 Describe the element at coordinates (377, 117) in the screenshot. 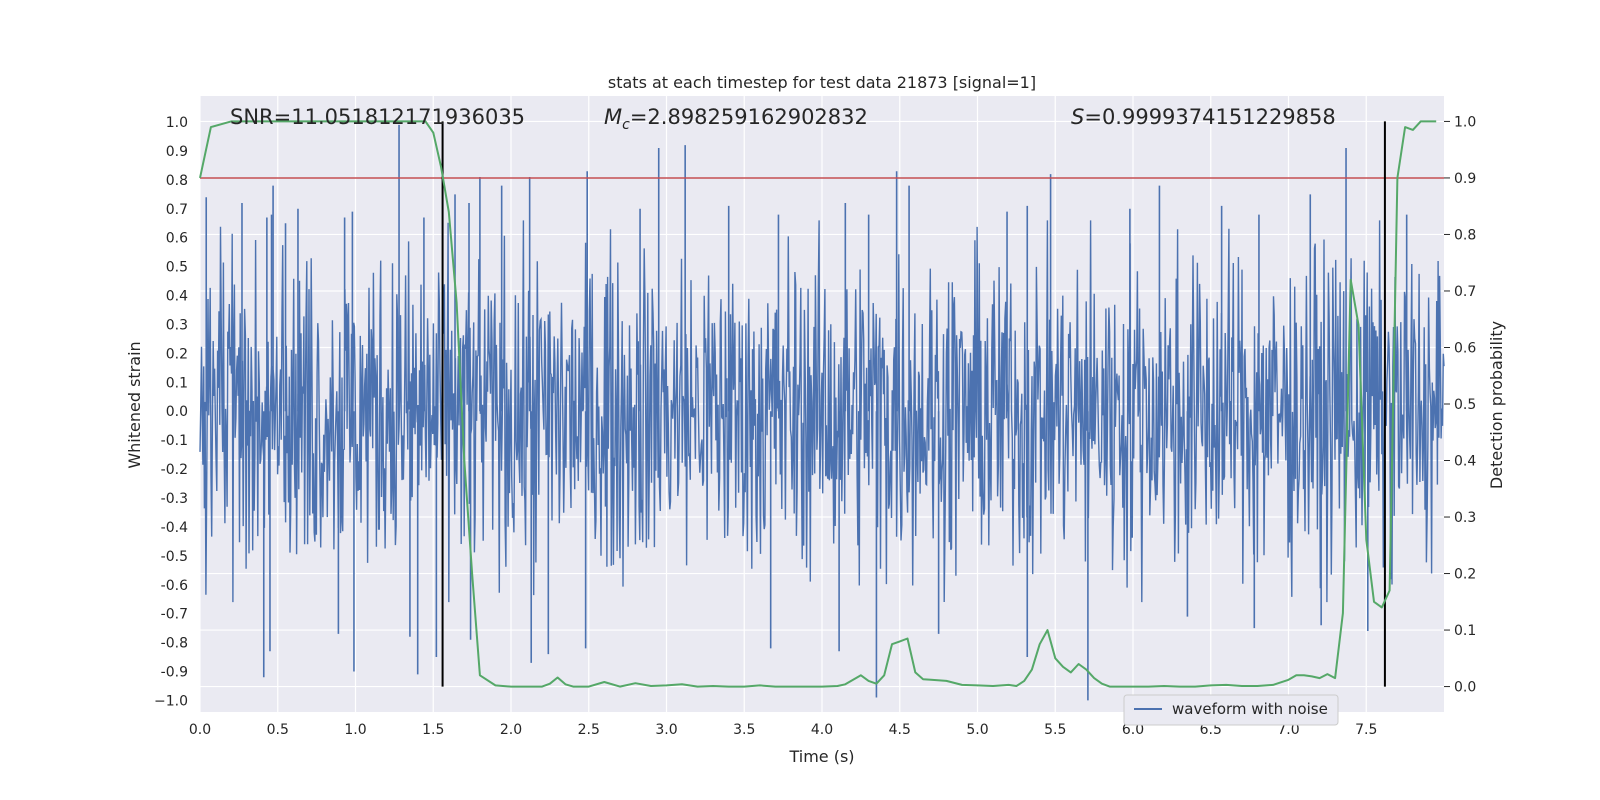

I see `snr-annotation: SNR=11.051812171936035` at that location.